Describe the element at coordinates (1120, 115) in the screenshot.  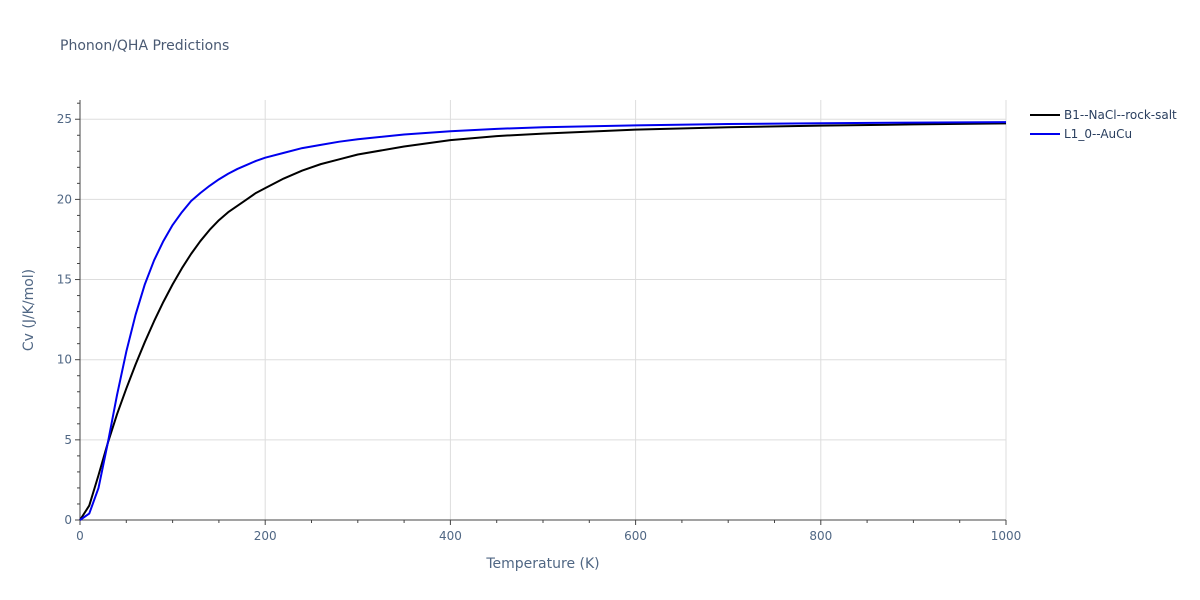
I see `legend-label: B1--NaCl--rock-salt` at that location.